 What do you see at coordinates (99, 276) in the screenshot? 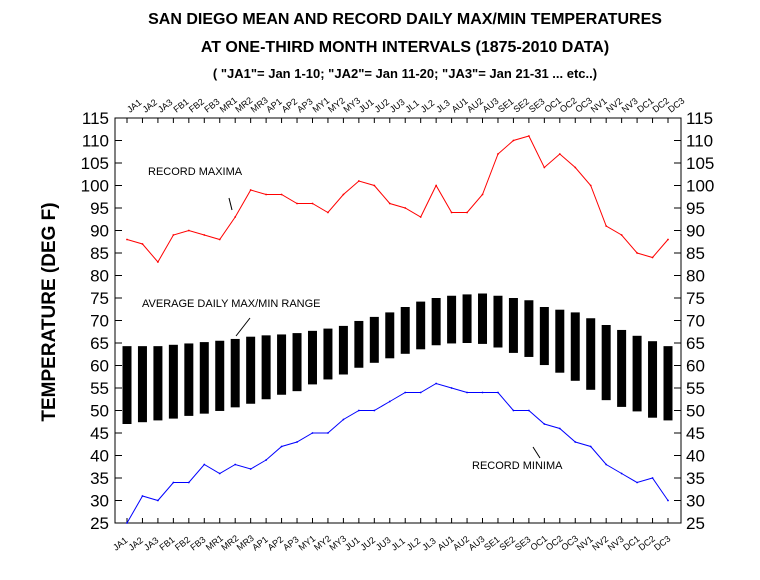
I see `y-tick-label-left: 80` at bounding box center [99, 276].